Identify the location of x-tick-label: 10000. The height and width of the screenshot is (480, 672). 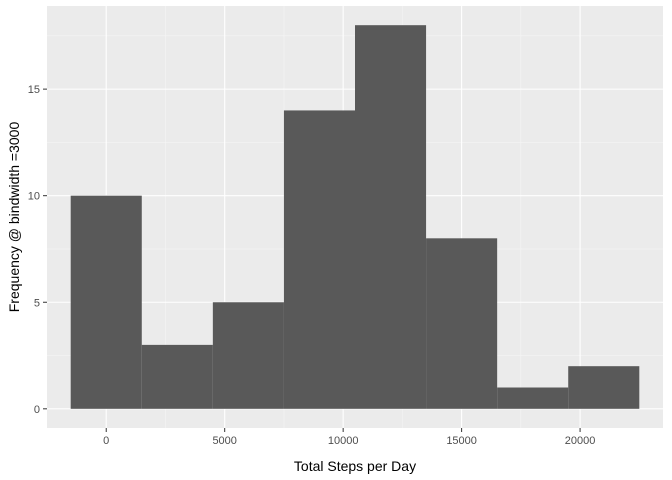
(343, 441).